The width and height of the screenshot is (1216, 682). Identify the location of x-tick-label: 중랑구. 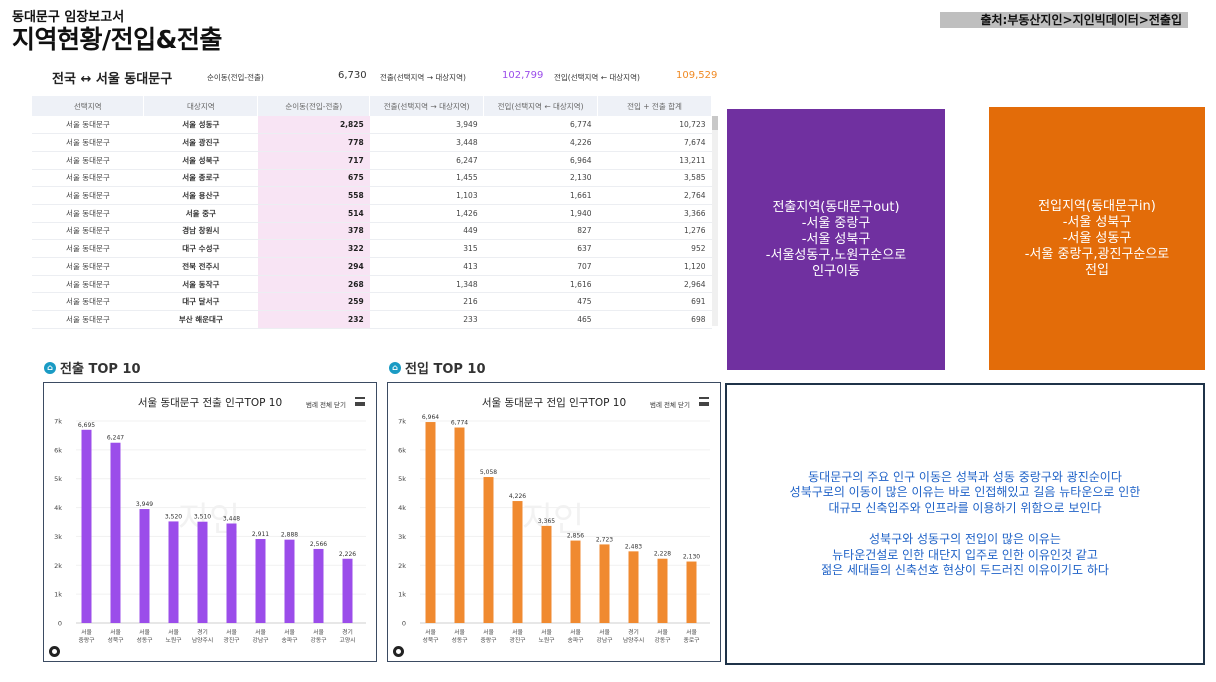
(489, 640).